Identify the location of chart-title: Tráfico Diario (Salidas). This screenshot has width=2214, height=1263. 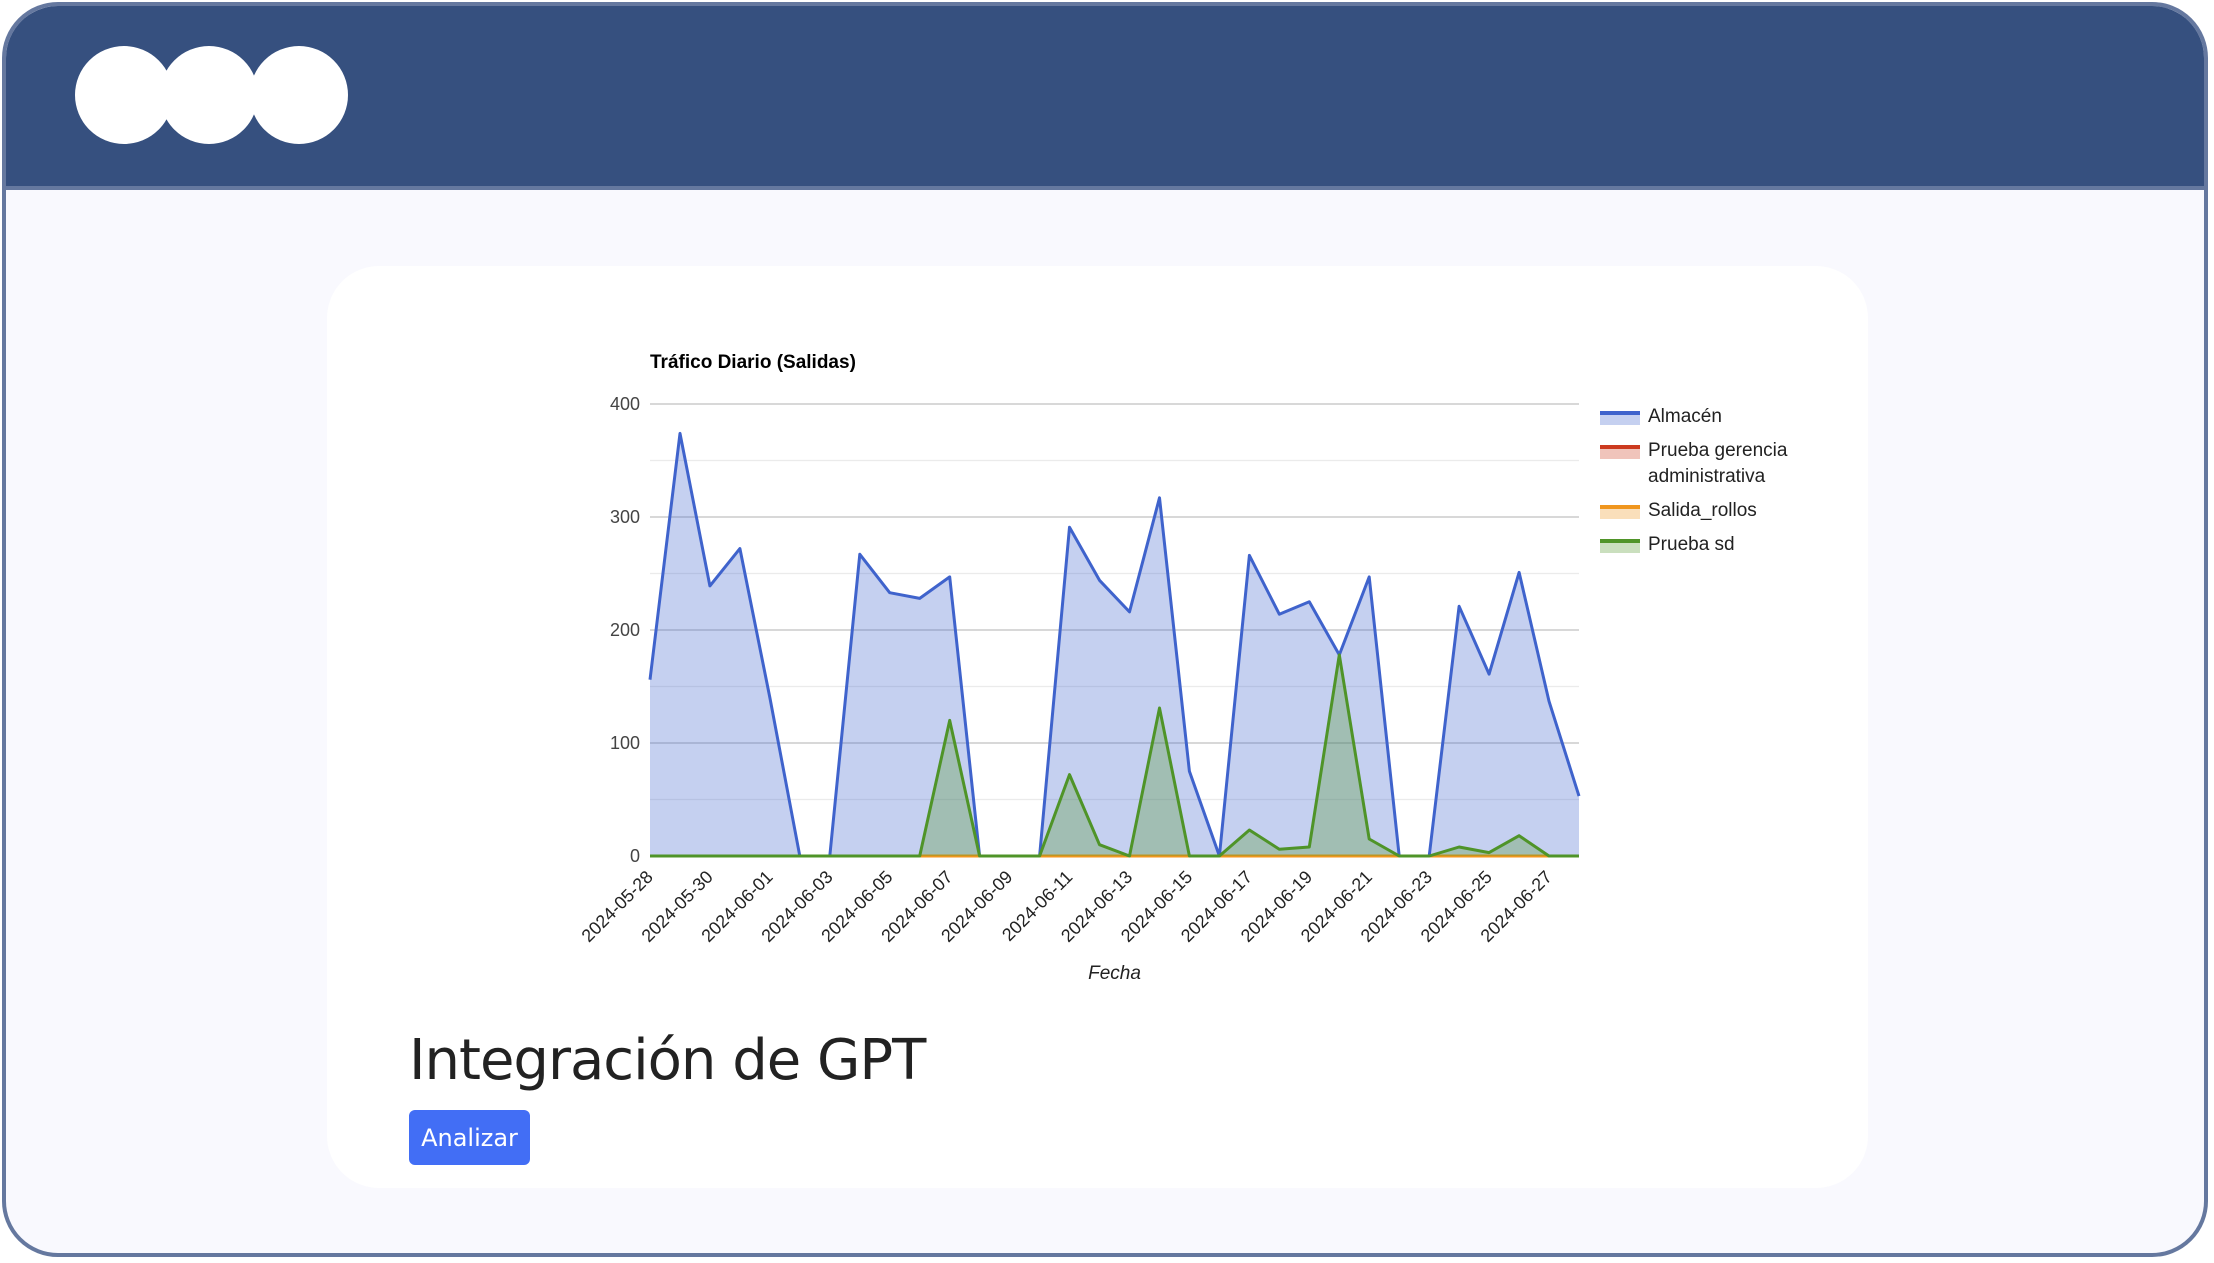
(753, 362).